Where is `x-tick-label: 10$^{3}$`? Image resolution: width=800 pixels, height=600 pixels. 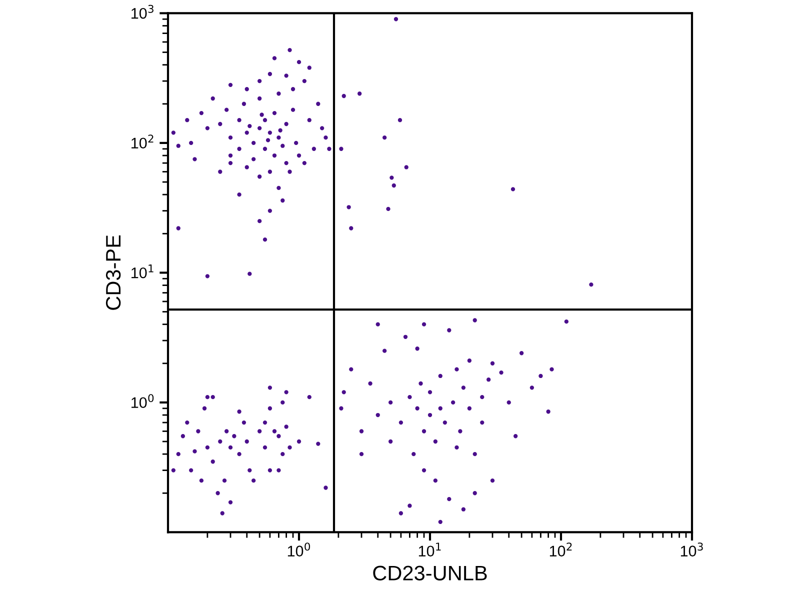 x-tick-label: 10$^{3}$ is located at coordinates (691, 549).